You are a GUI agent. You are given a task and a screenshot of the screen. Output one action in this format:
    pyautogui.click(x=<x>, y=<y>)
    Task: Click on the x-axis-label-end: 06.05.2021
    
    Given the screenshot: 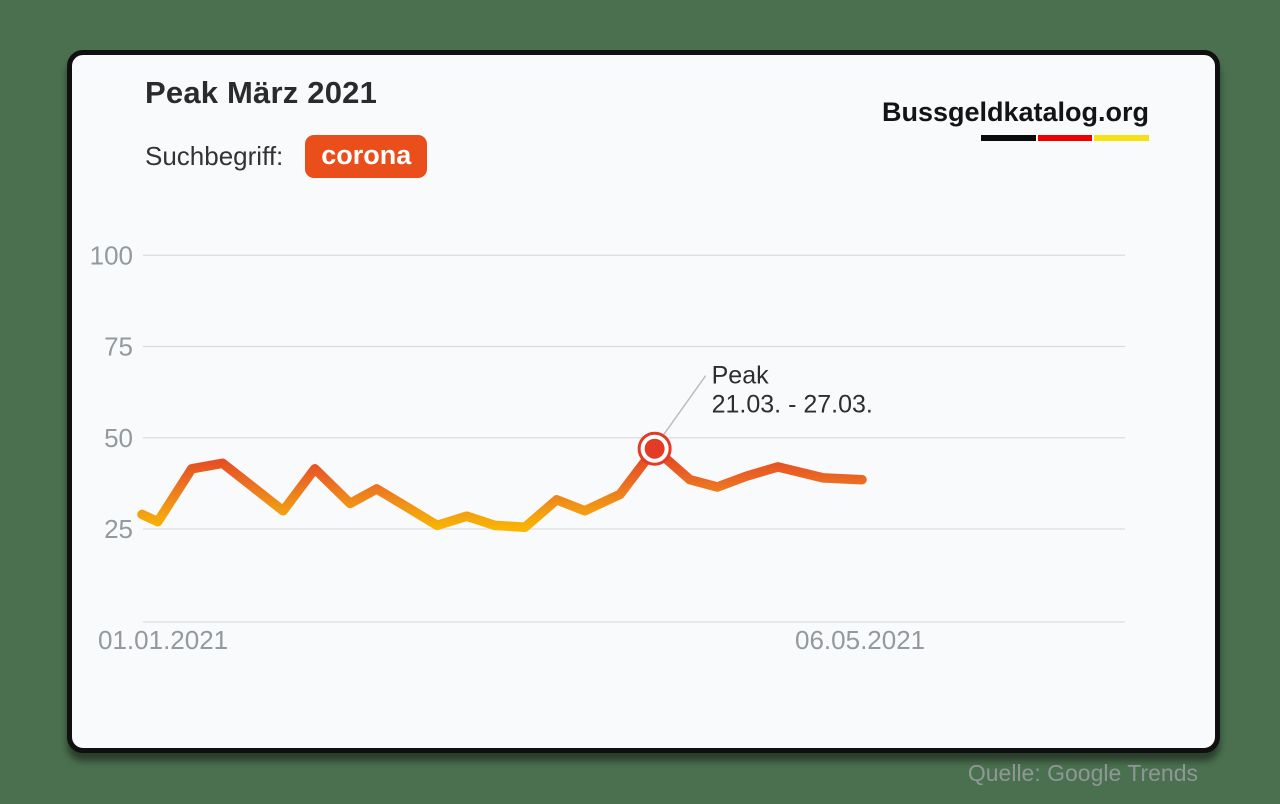 What is the action you would take?
    pyautogui.click(x=860, y=640)
    